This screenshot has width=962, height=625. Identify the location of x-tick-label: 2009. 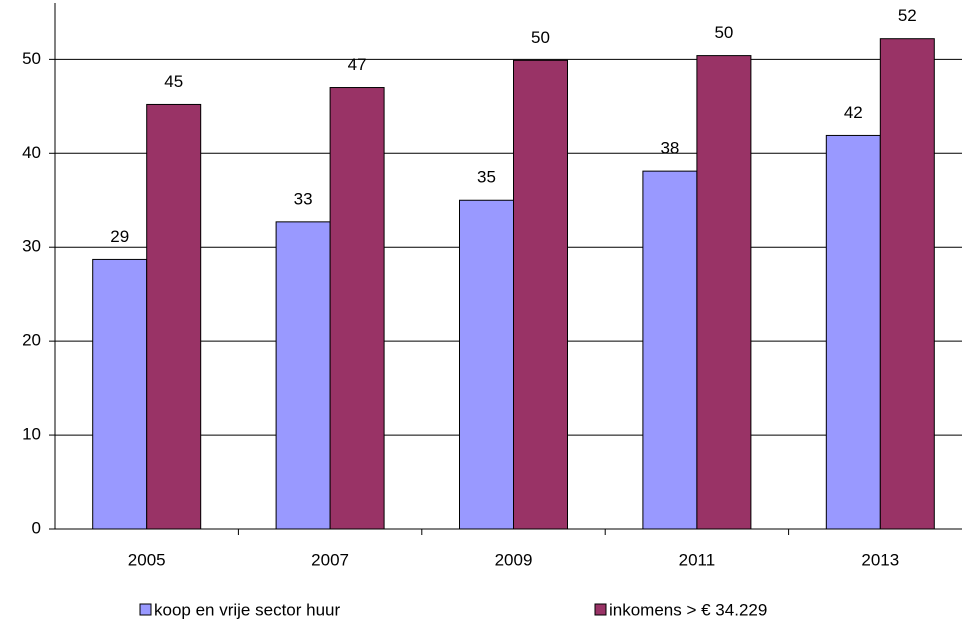
(514, 559).